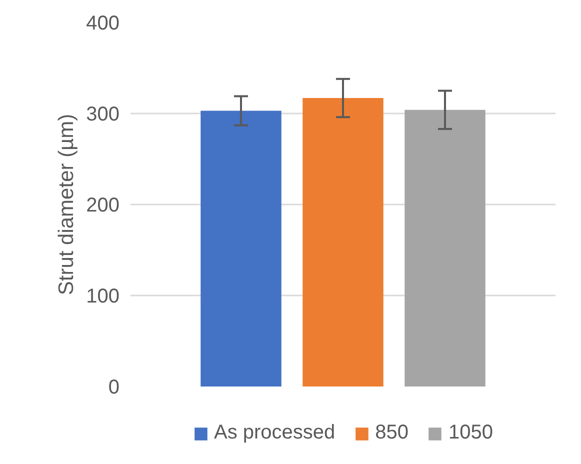 This screenshot has width=581, height=464. What do you see at coordinates (275, 433) in the screenshot?
I see `legend-label: As processed` at bounding box center [275, 433].